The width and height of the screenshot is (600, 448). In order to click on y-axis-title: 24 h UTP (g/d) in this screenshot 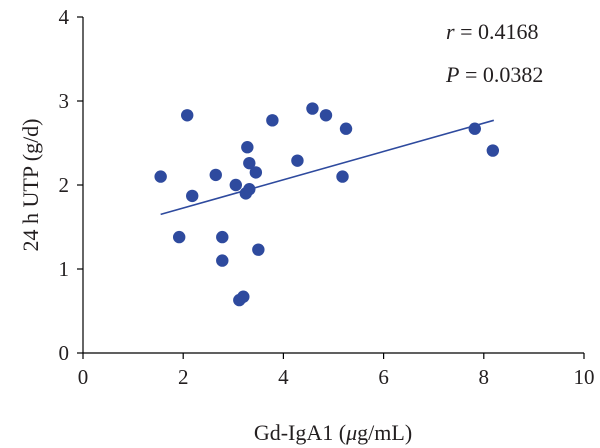, I will do `click(30, 184)`.